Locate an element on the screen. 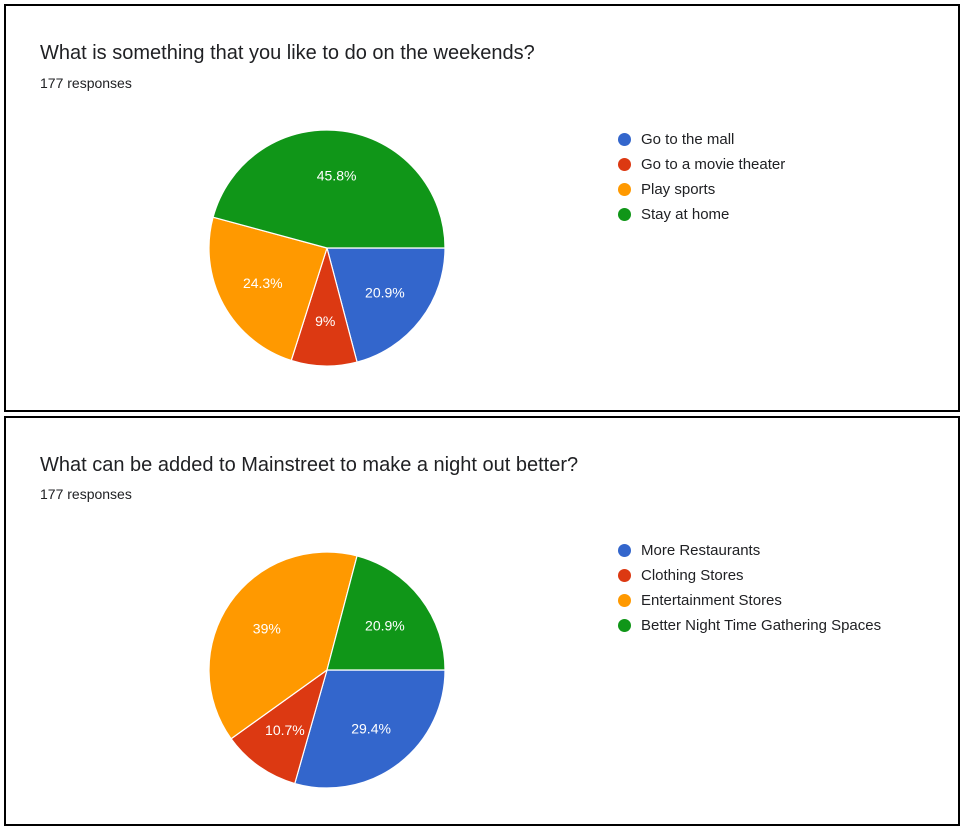 Image resolution: width=962 pixels, height=826 pixels. legend-item-stay-at-home: Stay at home is located at coordinates (701, 214).